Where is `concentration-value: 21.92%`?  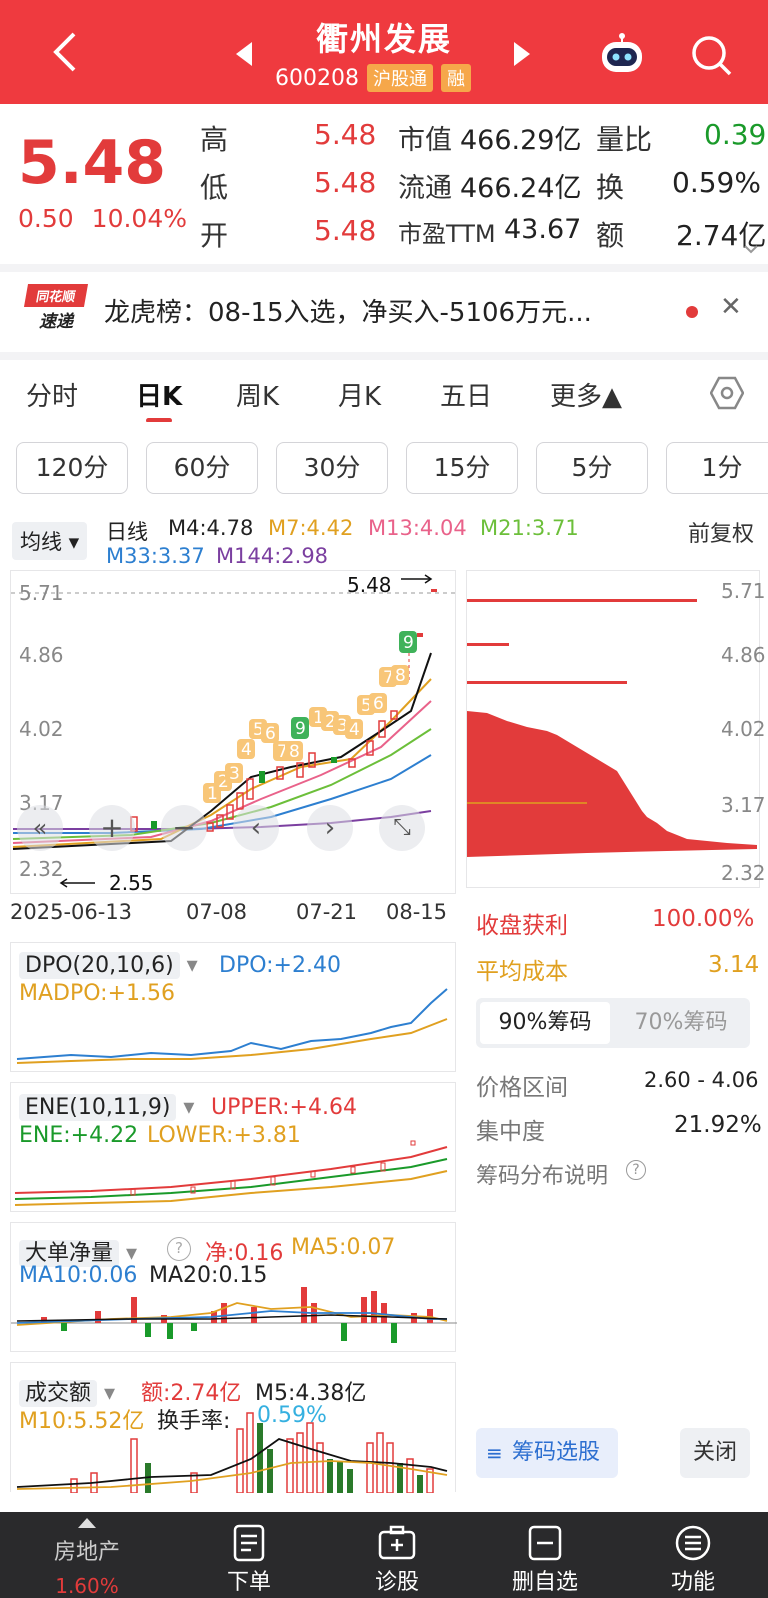 concentration-value: 21.92% is located at coordinates (718, 1125).